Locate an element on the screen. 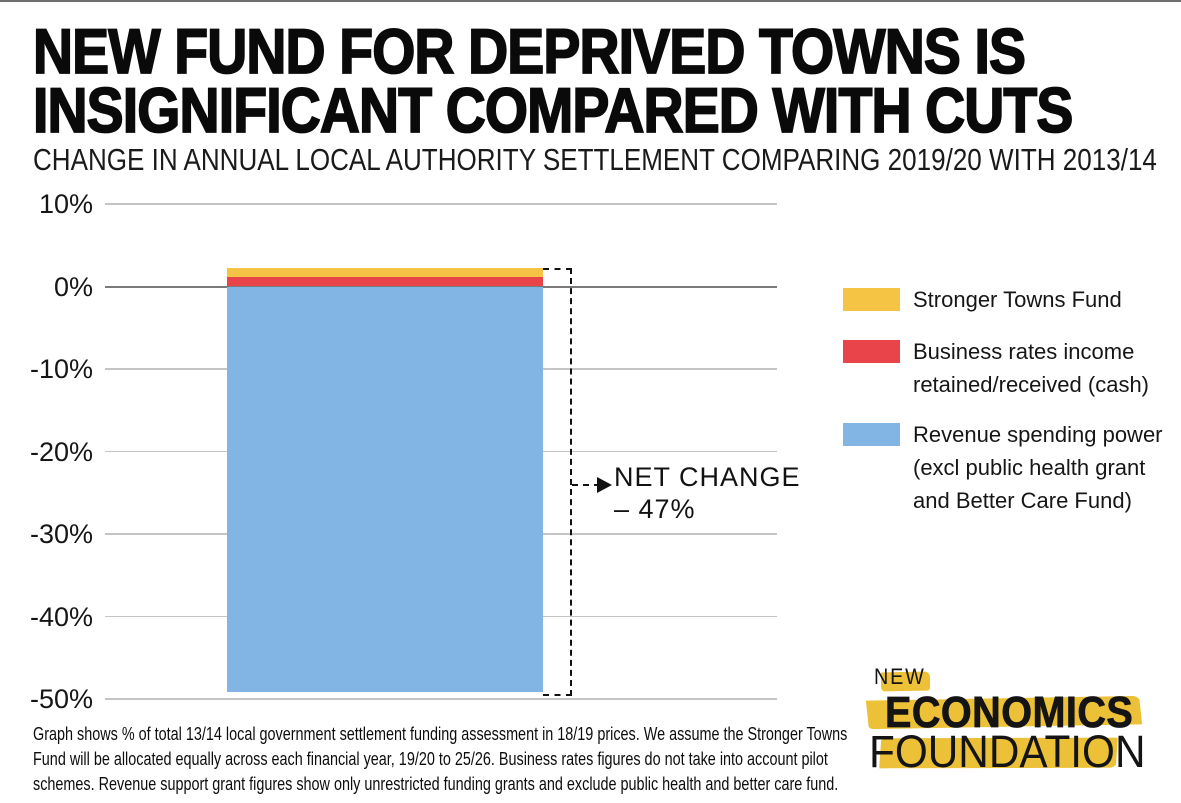 This screenshot has height=803, width=1181. net-change-label: NET CHANGE is located at coordinates (707, 477).